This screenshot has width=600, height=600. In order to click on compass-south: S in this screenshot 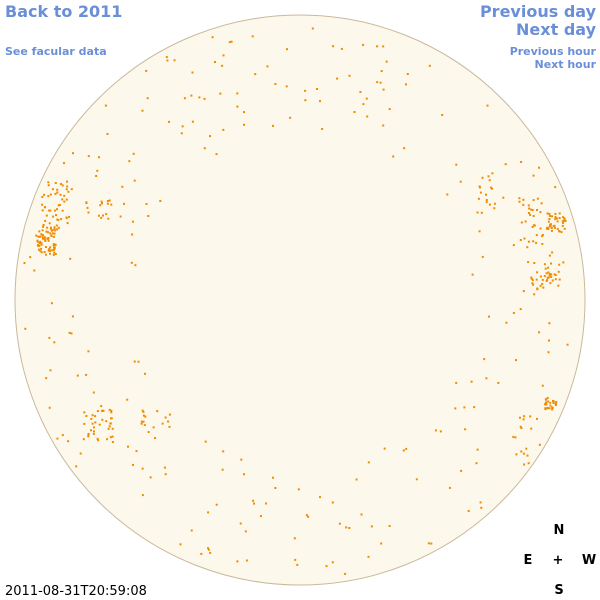, I will do `click(558, 590)`.